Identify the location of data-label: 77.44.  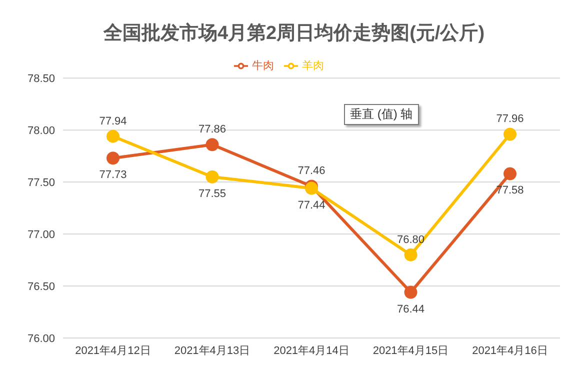
(312, 205).